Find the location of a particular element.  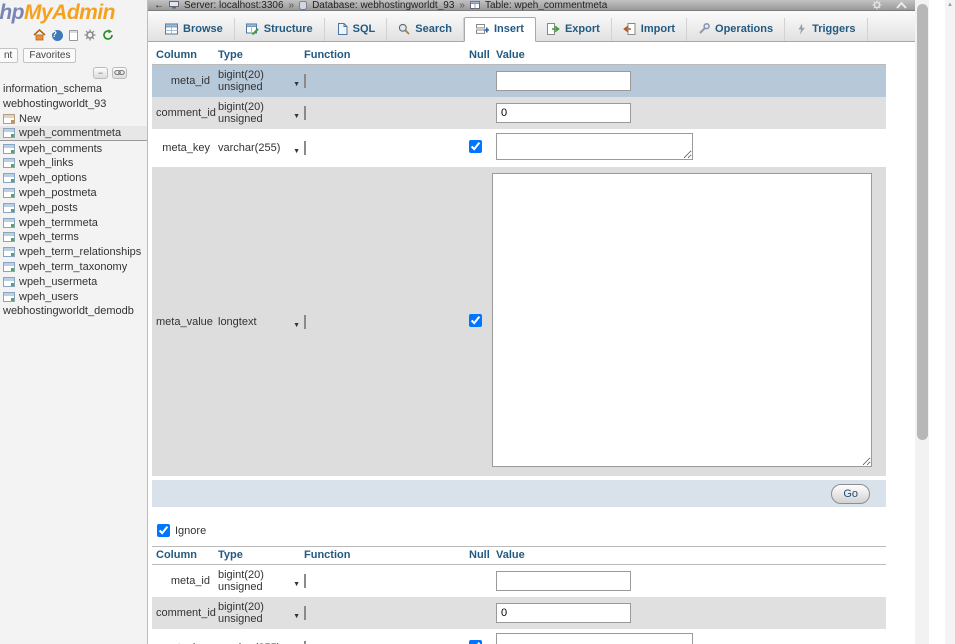

tab-search: Search is located at coordinates (425, 29).